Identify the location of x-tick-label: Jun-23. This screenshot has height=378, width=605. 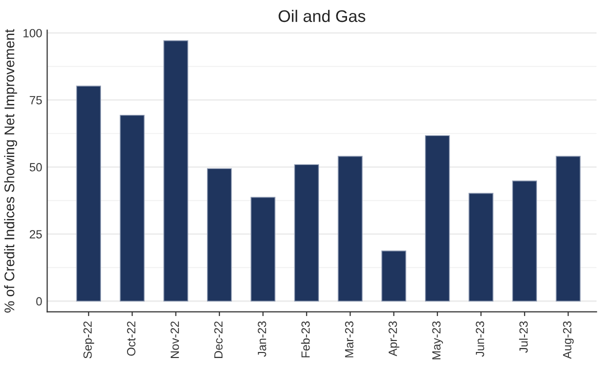
(480, 339).